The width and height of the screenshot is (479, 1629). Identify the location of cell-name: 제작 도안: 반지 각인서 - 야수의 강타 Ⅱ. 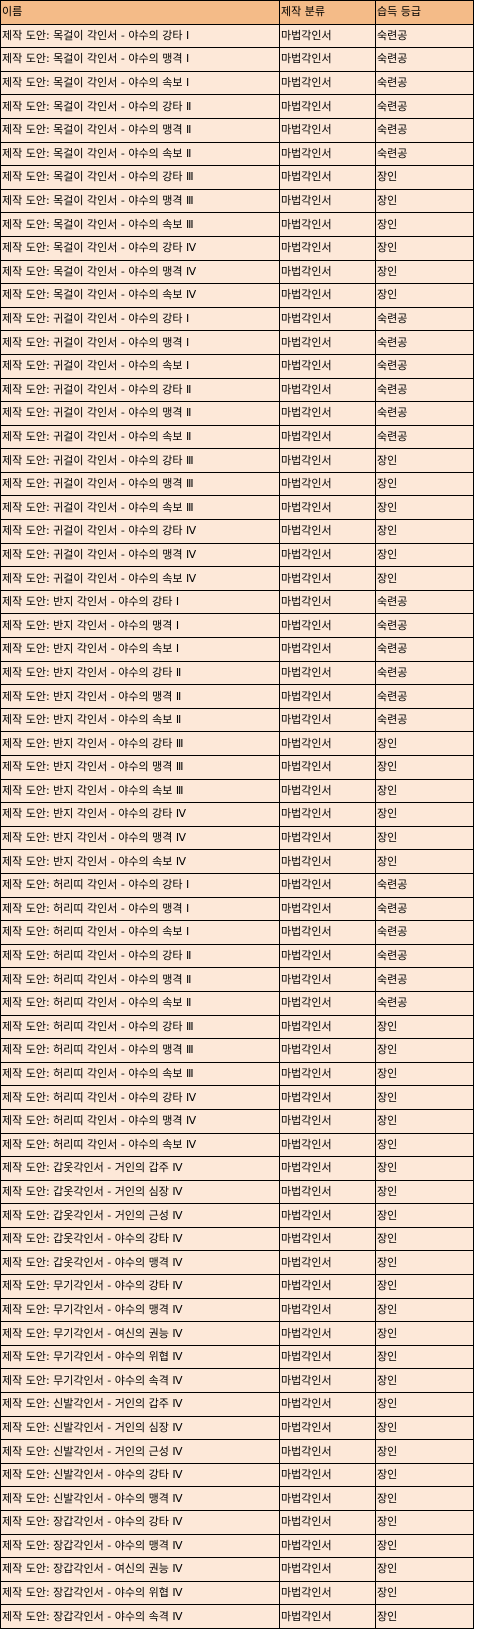
(140, 673).